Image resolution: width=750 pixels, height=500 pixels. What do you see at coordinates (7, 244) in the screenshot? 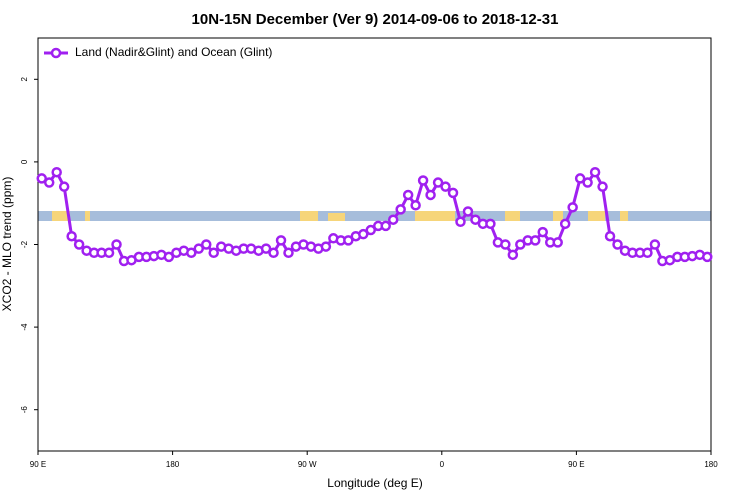
I see `y-axis-label: XCO2 - MLO trend (ppm)` at bounding box center [7, 244].